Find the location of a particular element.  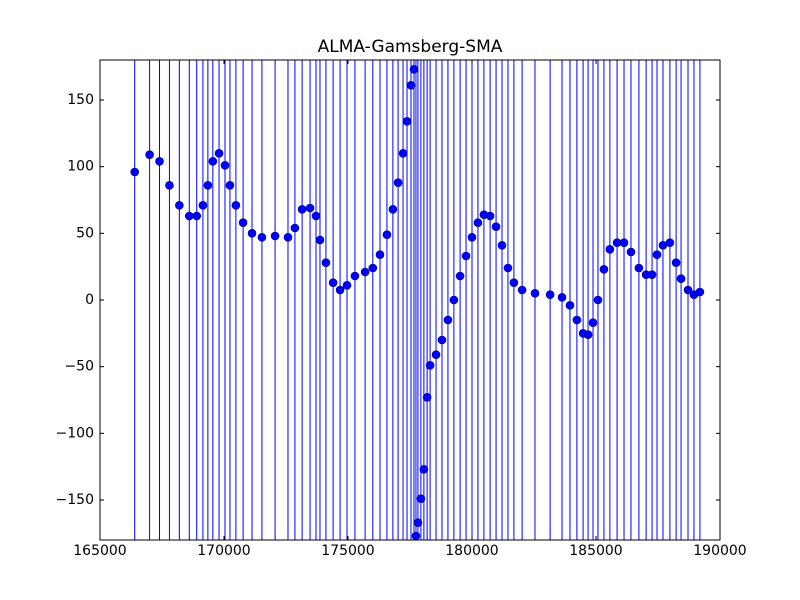

x-tick-label: 165000 is located at coordinates (99, 551).